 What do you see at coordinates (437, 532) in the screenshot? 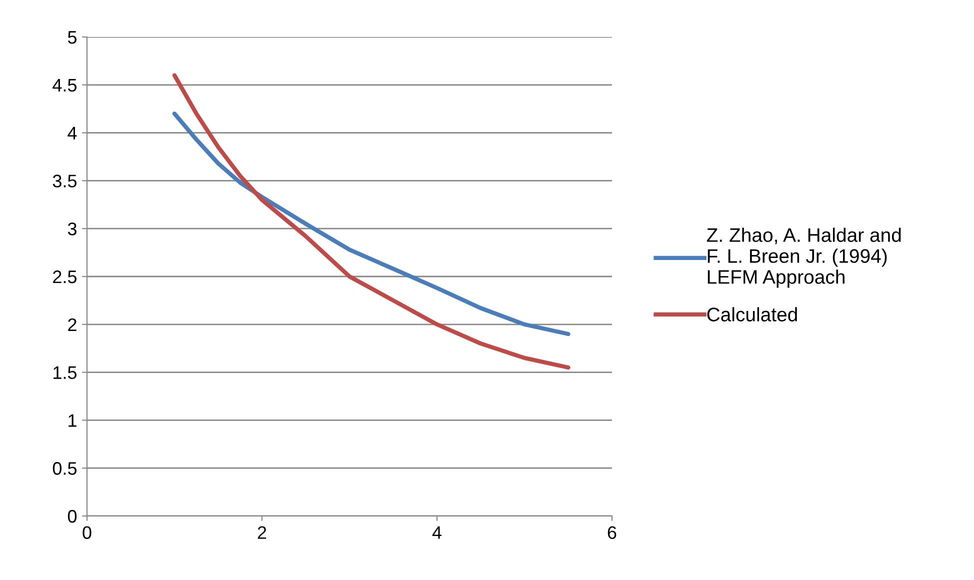
I see `x-tick-label: 4` at bounding box center [437, 532].